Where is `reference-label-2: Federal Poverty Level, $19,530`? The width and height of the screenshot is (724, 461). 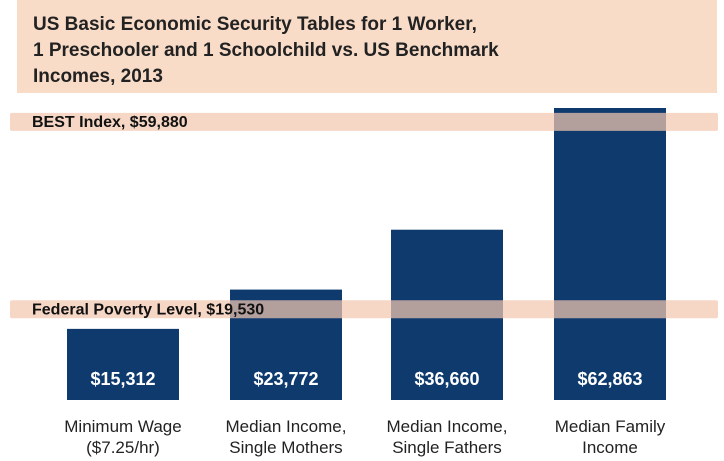 reference-label-2: Federal Poverty Level, $19,530 is located at coordinates (148, 309).